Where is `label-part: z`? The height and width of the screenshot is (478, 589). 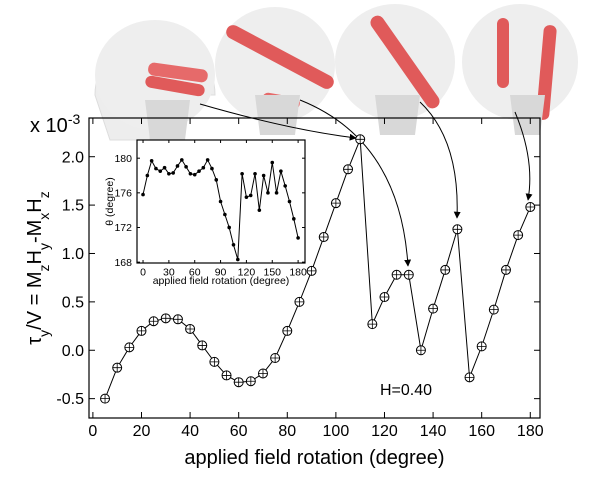 label-part: z is located at coordinates (44, 194).